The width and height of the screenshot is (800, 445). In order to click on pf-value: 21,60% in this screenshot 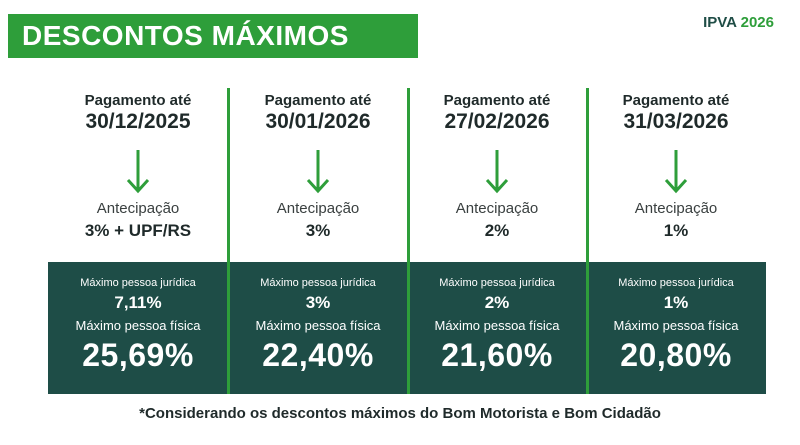, I will do `click(497, 355)`.